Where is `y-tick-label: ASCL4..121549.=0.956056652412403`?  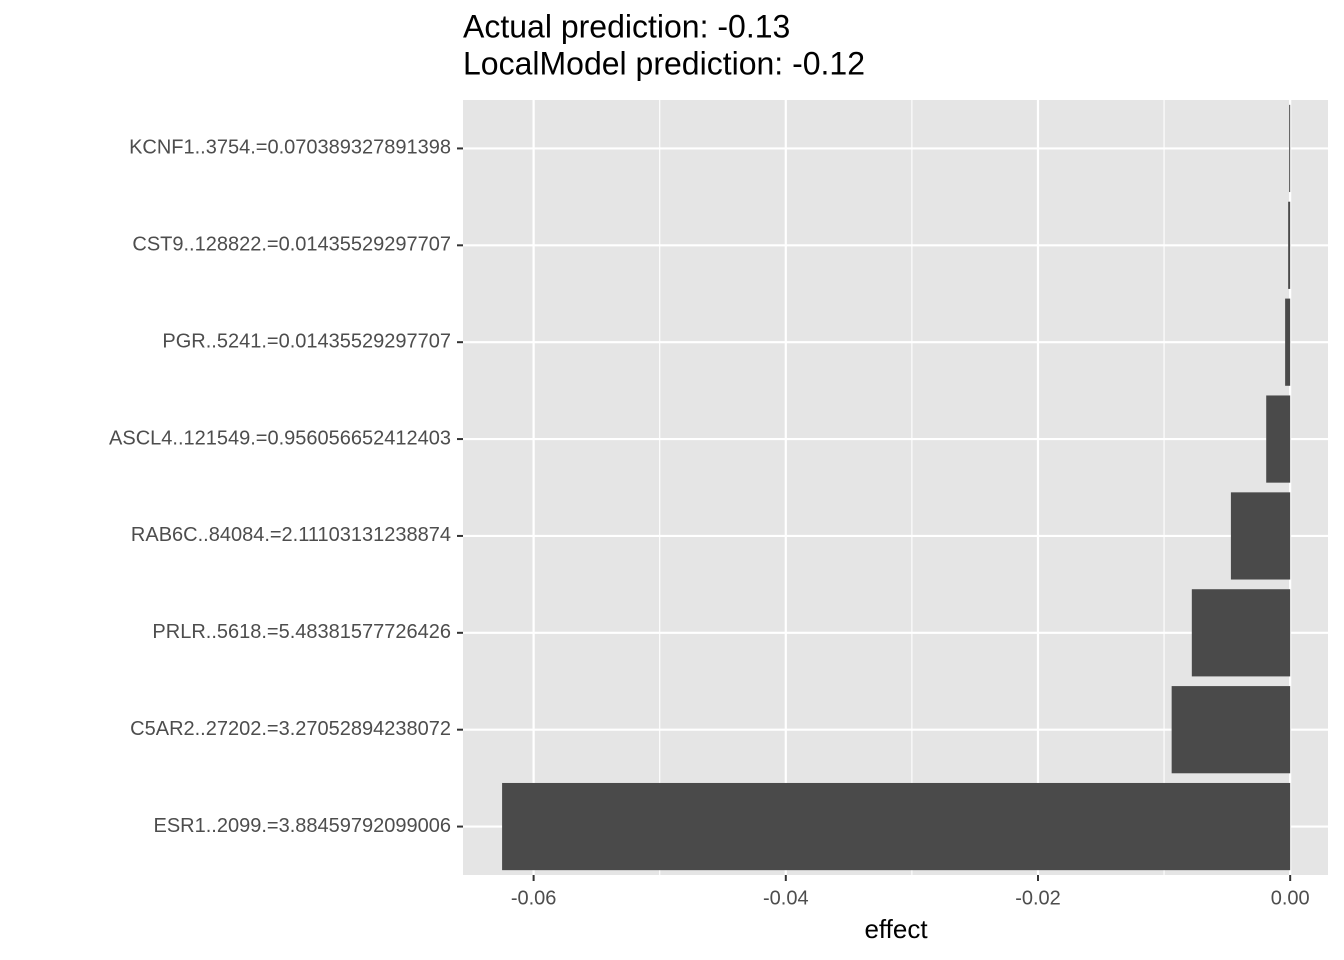 y-tick-label: ASCL4..121549.=0.956056652412403 is located at coordinates (280, 438).